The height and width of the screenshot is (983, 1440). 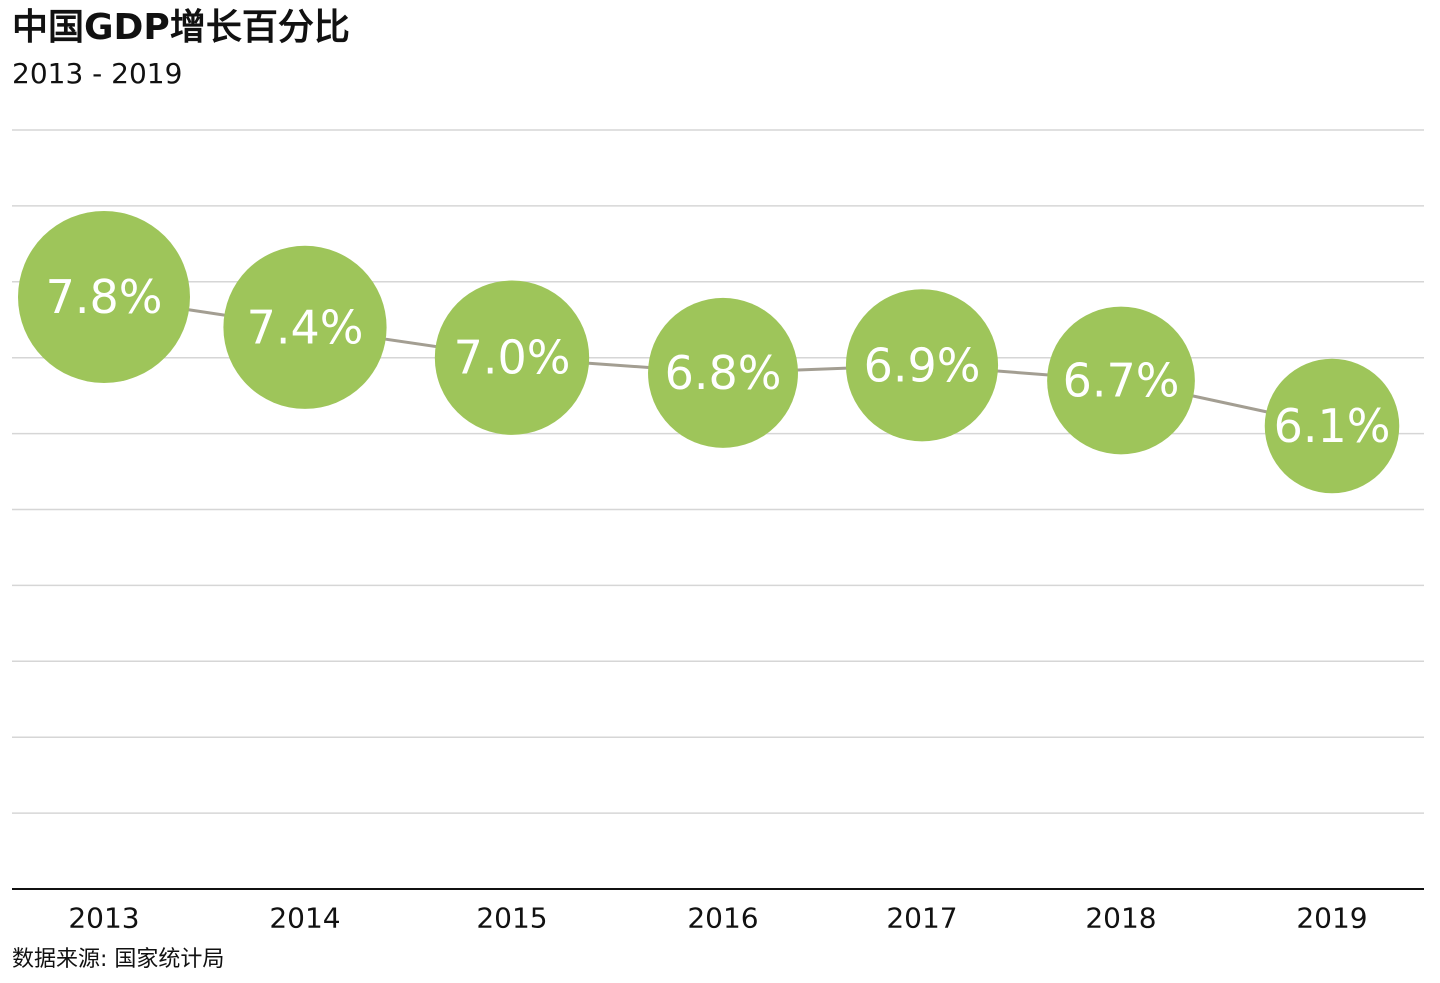 I want to click on x-tick-label-2017: 2017, so click(x=921, y=918).